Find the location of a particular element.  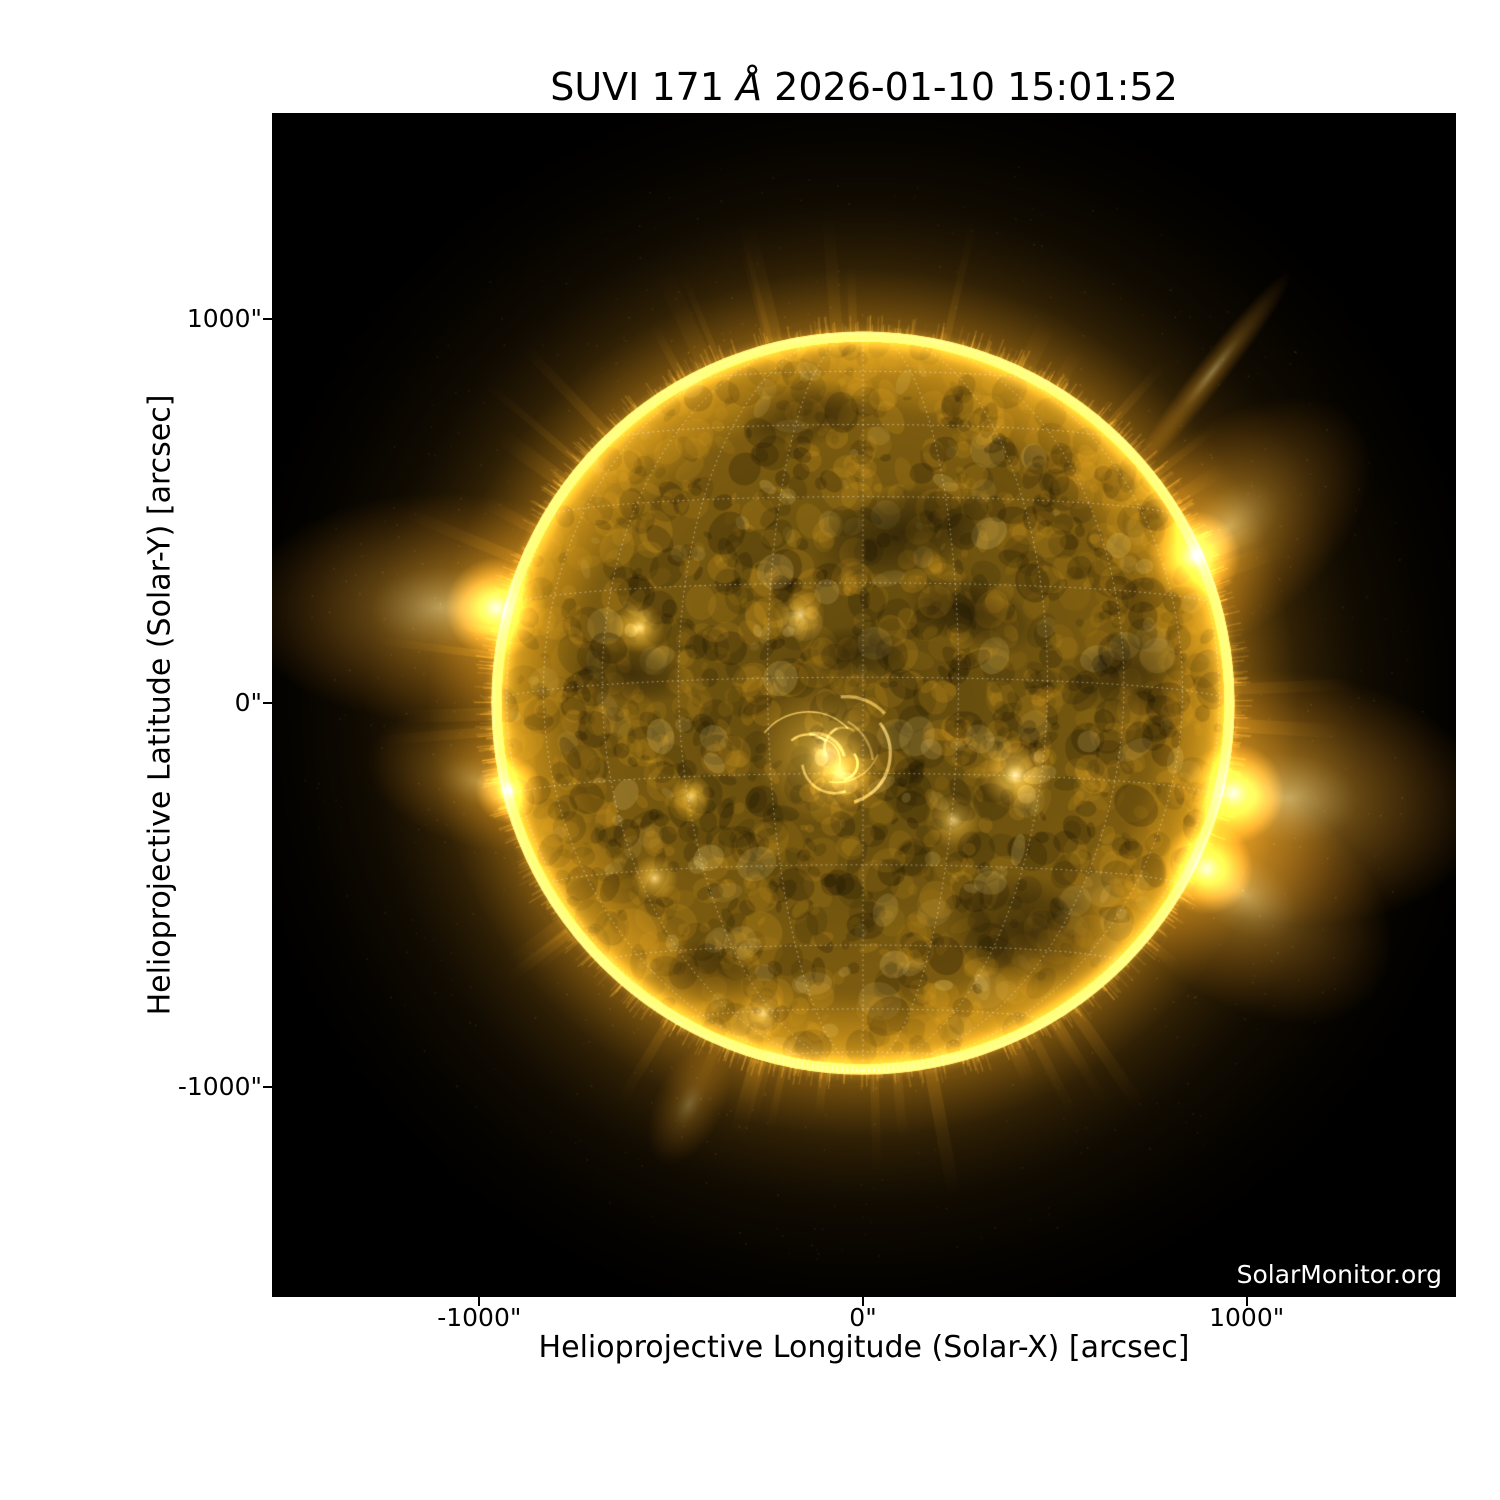

y-tick-label: 1000" is located at coordinates (224, 319).